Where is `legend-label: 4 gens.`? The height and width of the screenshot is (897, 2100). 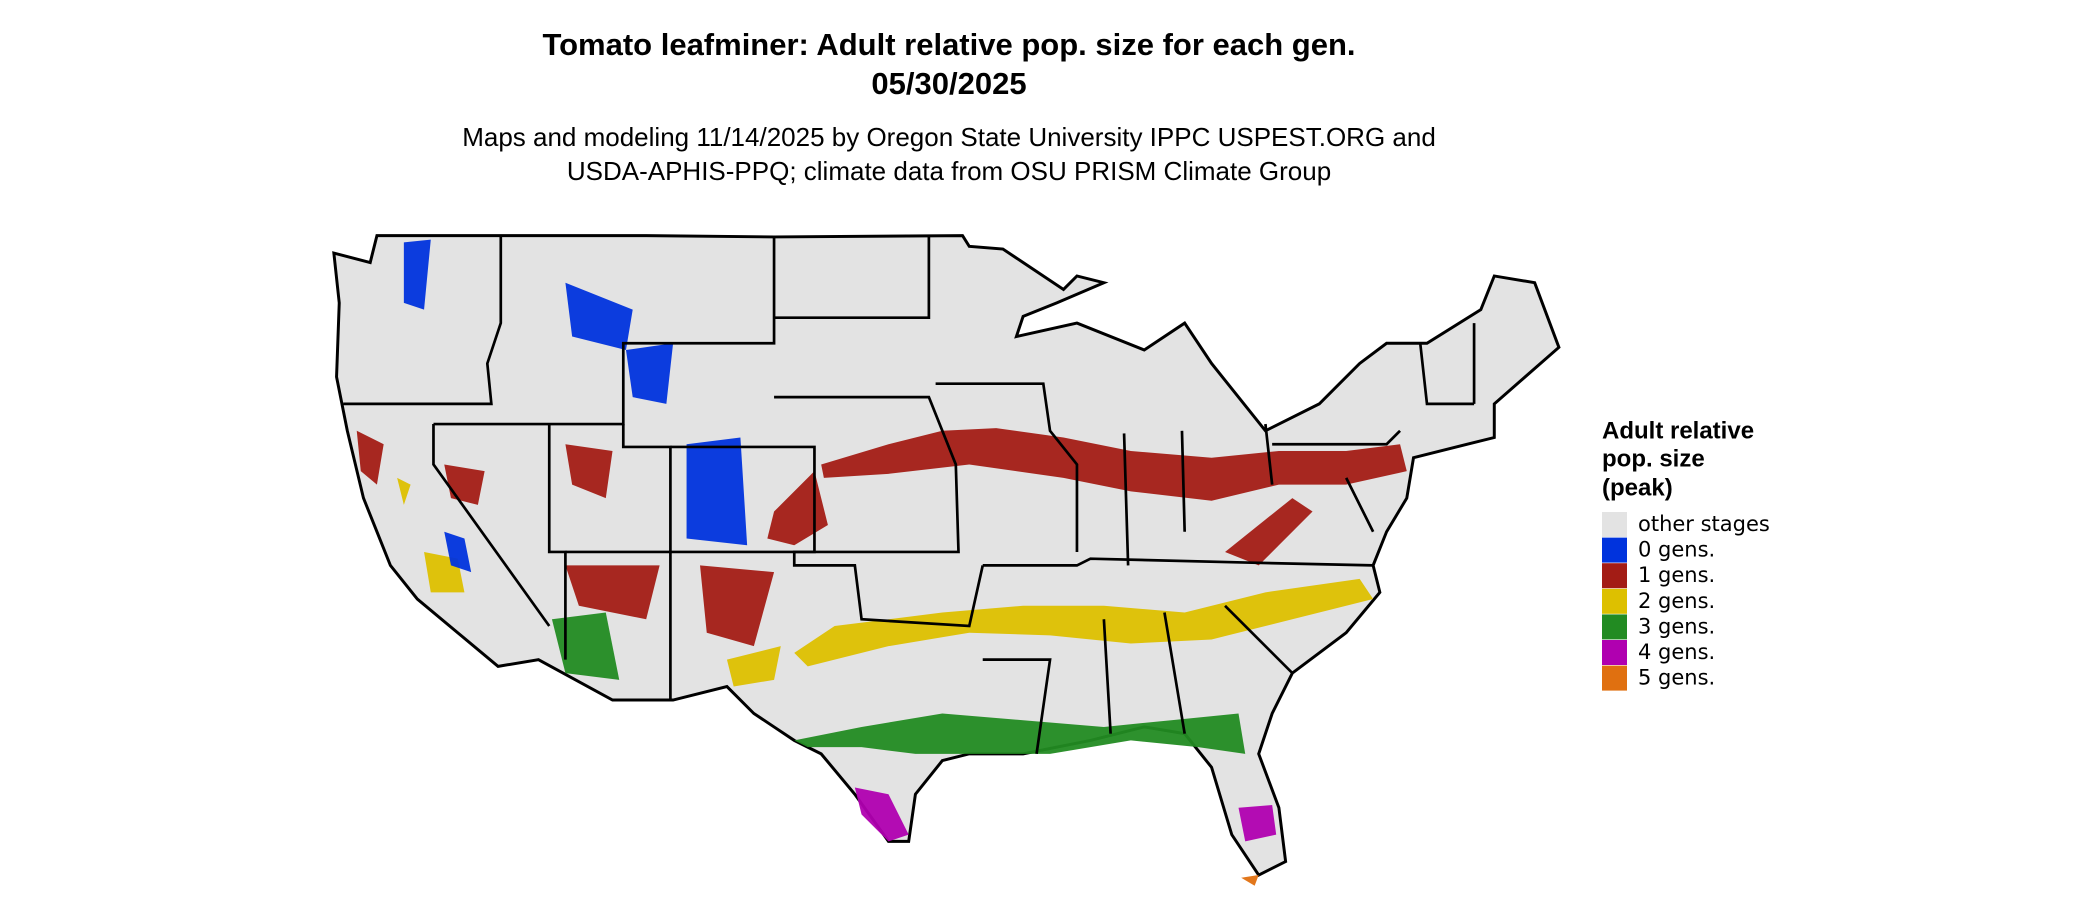
legend-label: 4 gens. is located at coordinates (1676, 652).